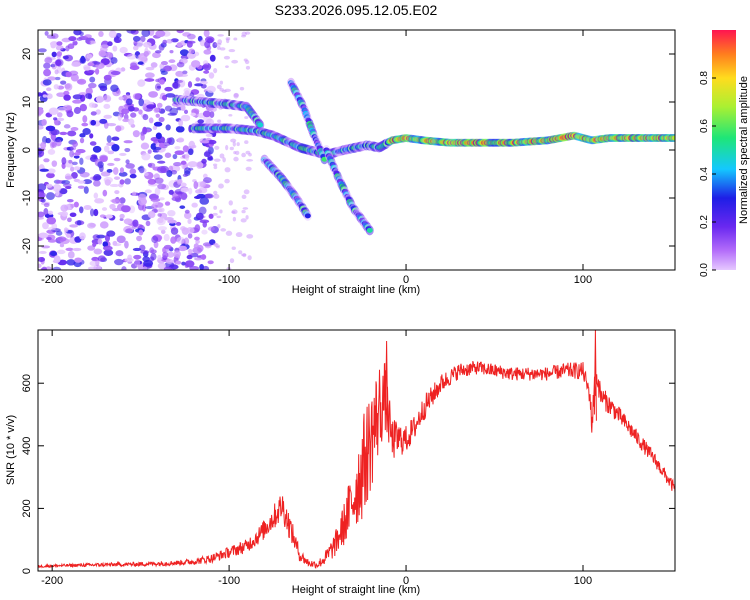  Describe the element at coordinates (27, 102) in the screenshot. I see `spectrogram-y-tick-label: 10` at that location.